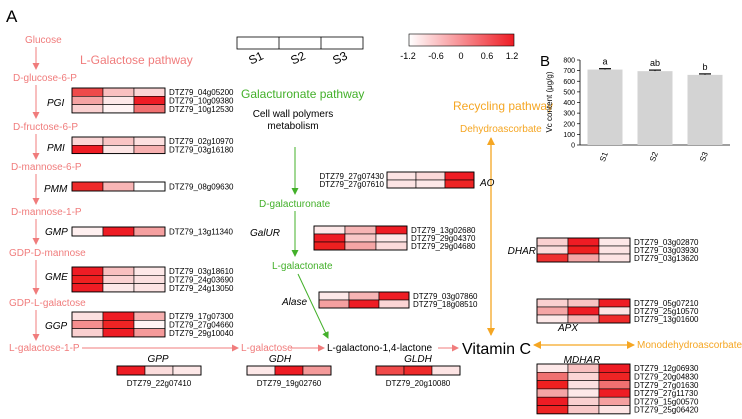  What do you see at coordinates (604, 156) in the screenshot?
I see `x-tick-label: S1` at bounding box center [604, 156].